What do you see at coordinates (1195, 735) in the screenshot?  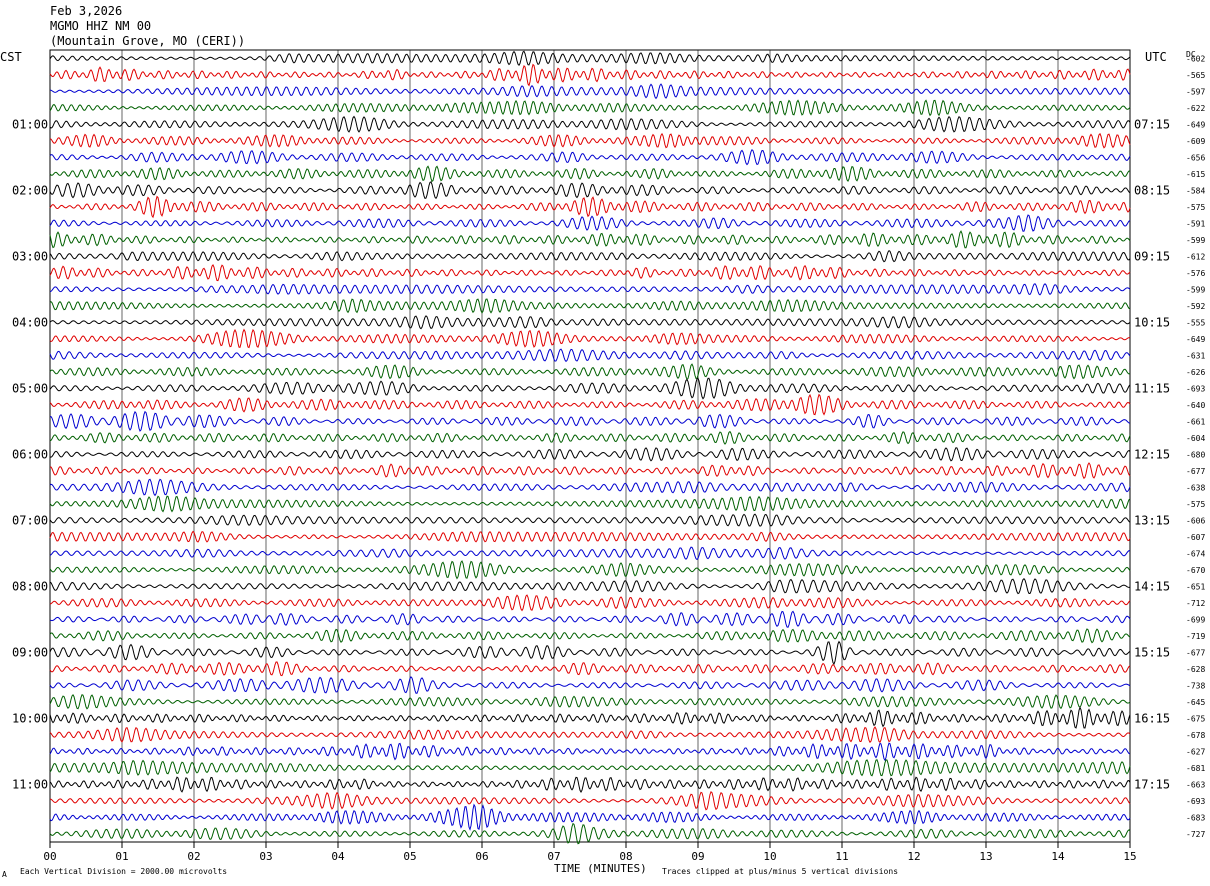 I see `dc-offset-label: -678` at bounding box center [1195, 735].